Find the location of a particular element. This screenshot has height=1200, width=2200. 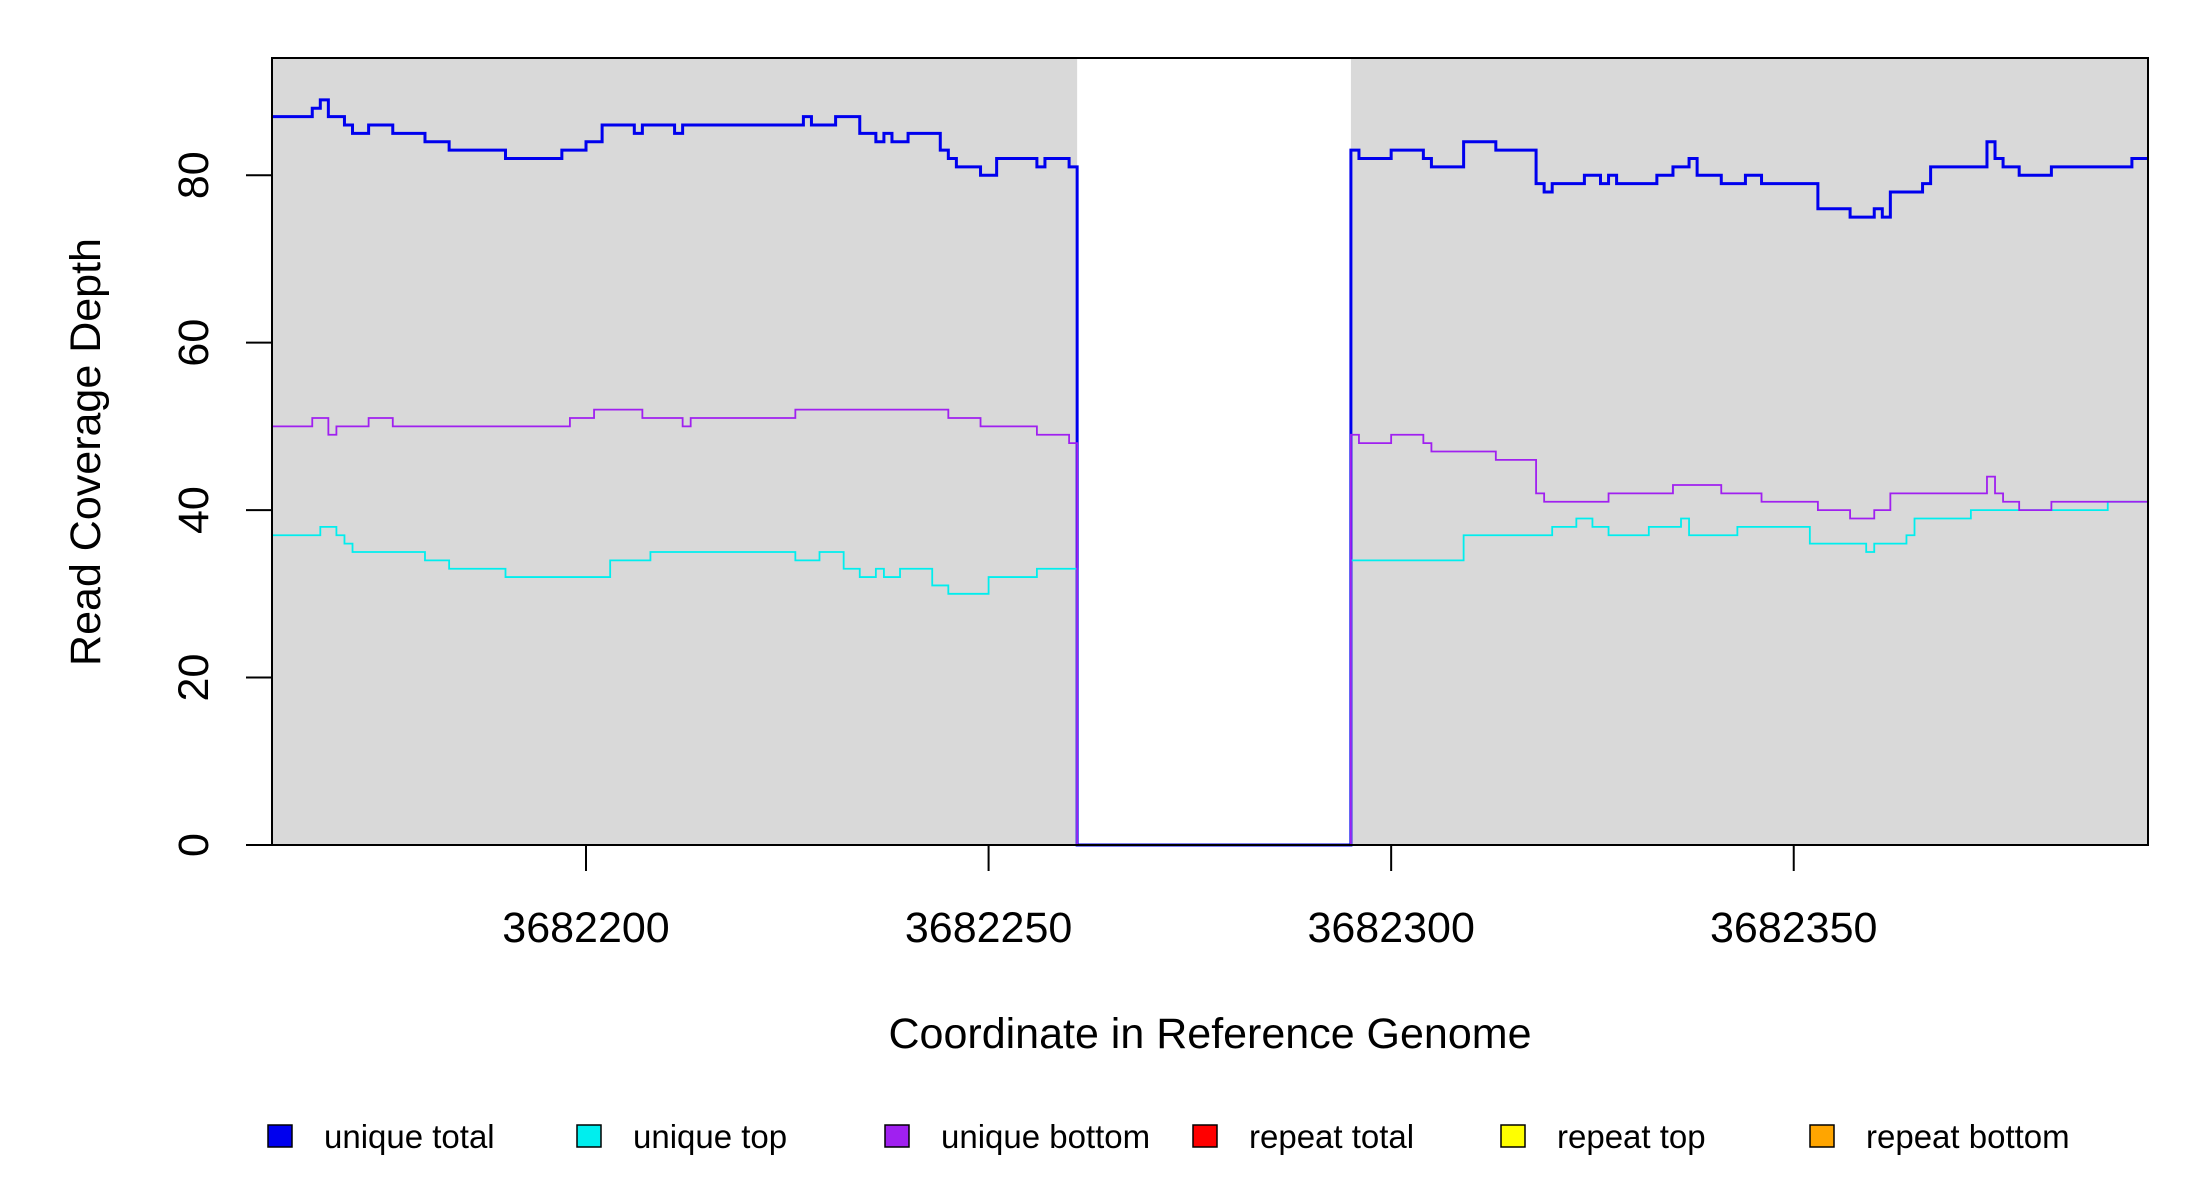

y-tick-label: 20 is located at coordinates (194, 678).